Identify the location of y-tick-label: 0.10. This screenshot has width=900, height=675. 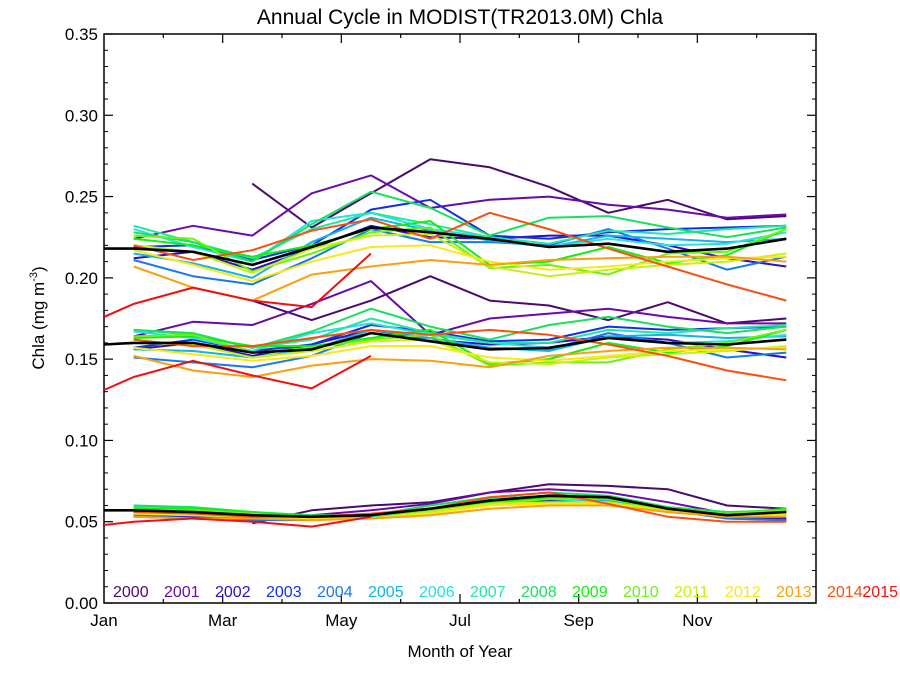
(81, 440).